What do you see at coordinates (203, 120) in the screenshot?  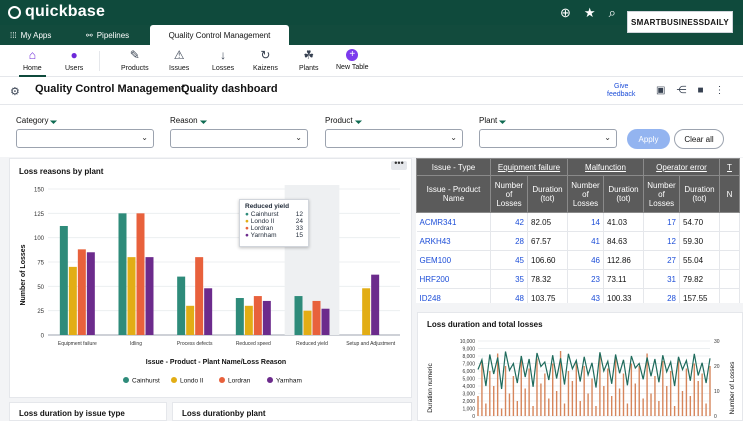 I see `filter-flag-icon` at bounding box center [203, 120].